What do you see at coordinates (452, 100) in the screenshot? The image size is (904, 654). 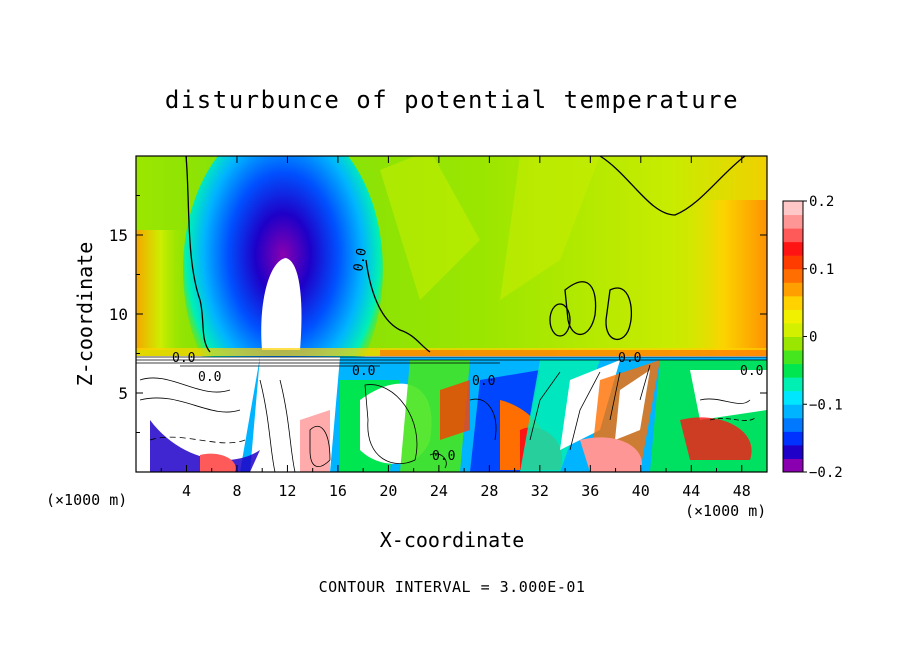 I see `chart-title: disturbunce of potential temperature` at bounding box center [452, 100].